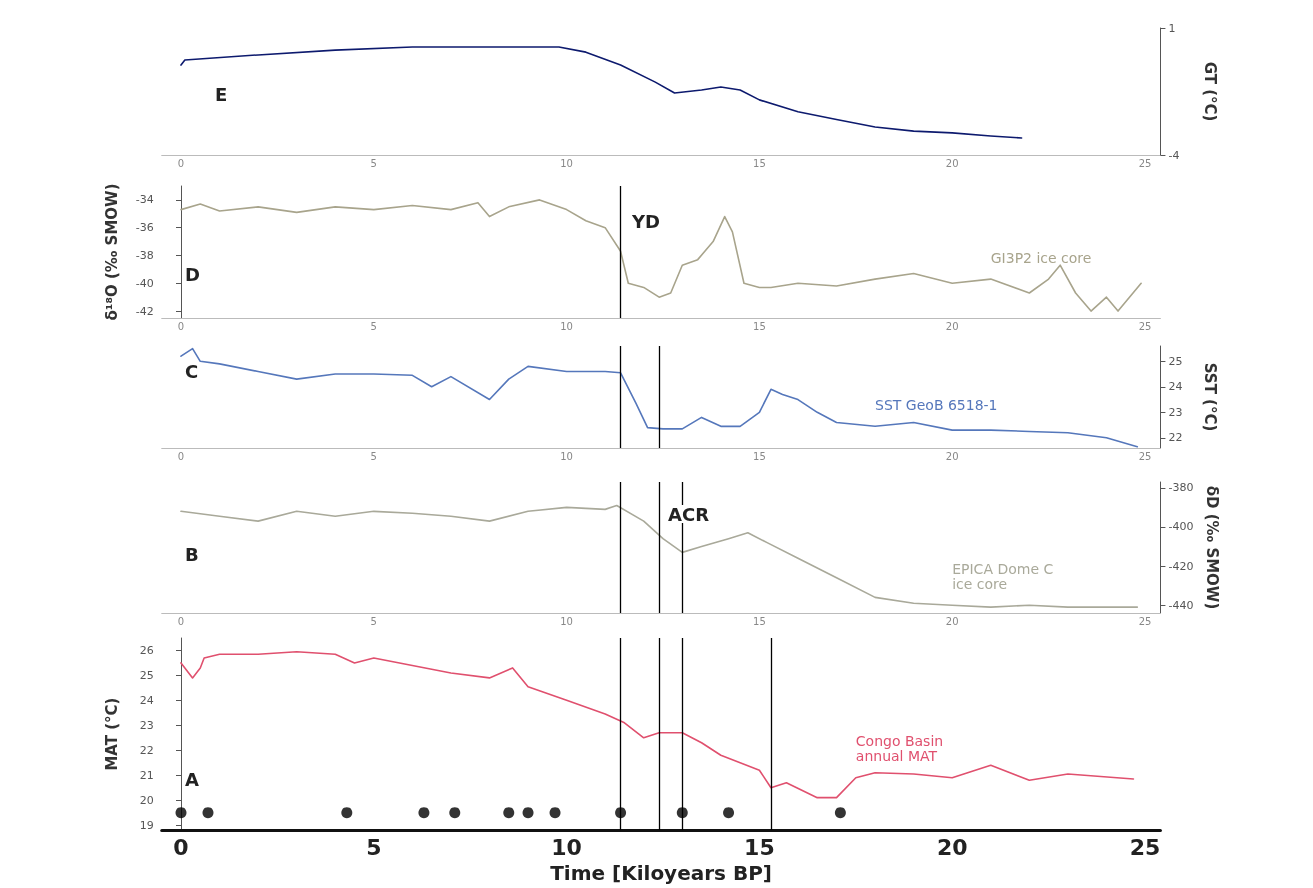  Describe the element at coordinates (1181, 605) in the screenshot. I see `y2-tick-label: -440` at that location.